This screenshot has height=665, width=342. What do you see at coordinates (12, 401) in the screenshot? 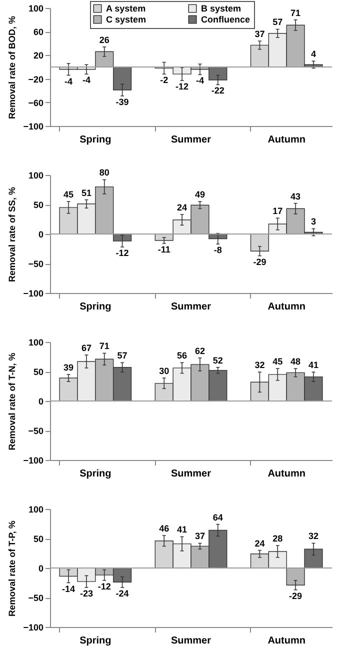
I see `y-axis-title: Removal rate of T-N, %` at bounding box center [12, 401].